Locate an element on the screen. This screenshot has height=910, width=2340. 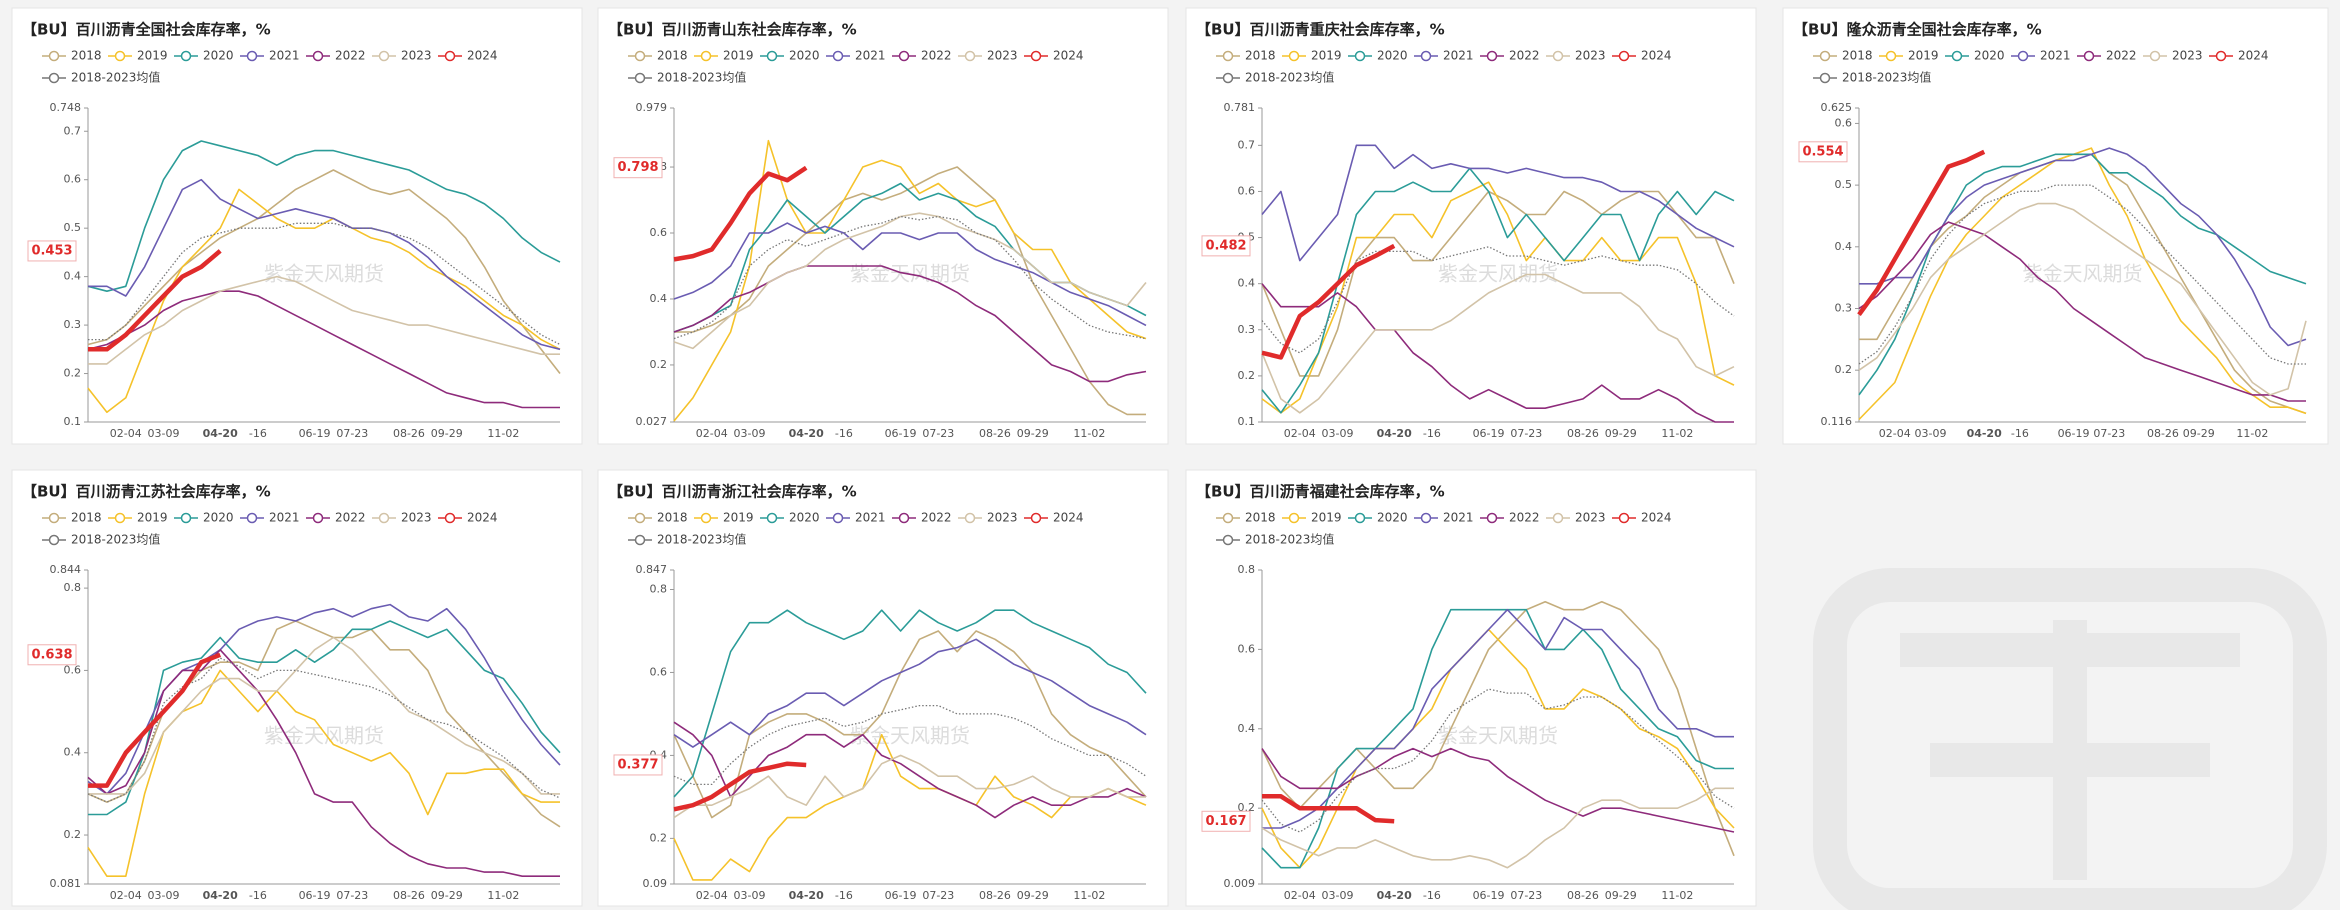
chart-title: 【BU】隆众沥青全国社会库存率，% is located at coordinates (1917, 30).